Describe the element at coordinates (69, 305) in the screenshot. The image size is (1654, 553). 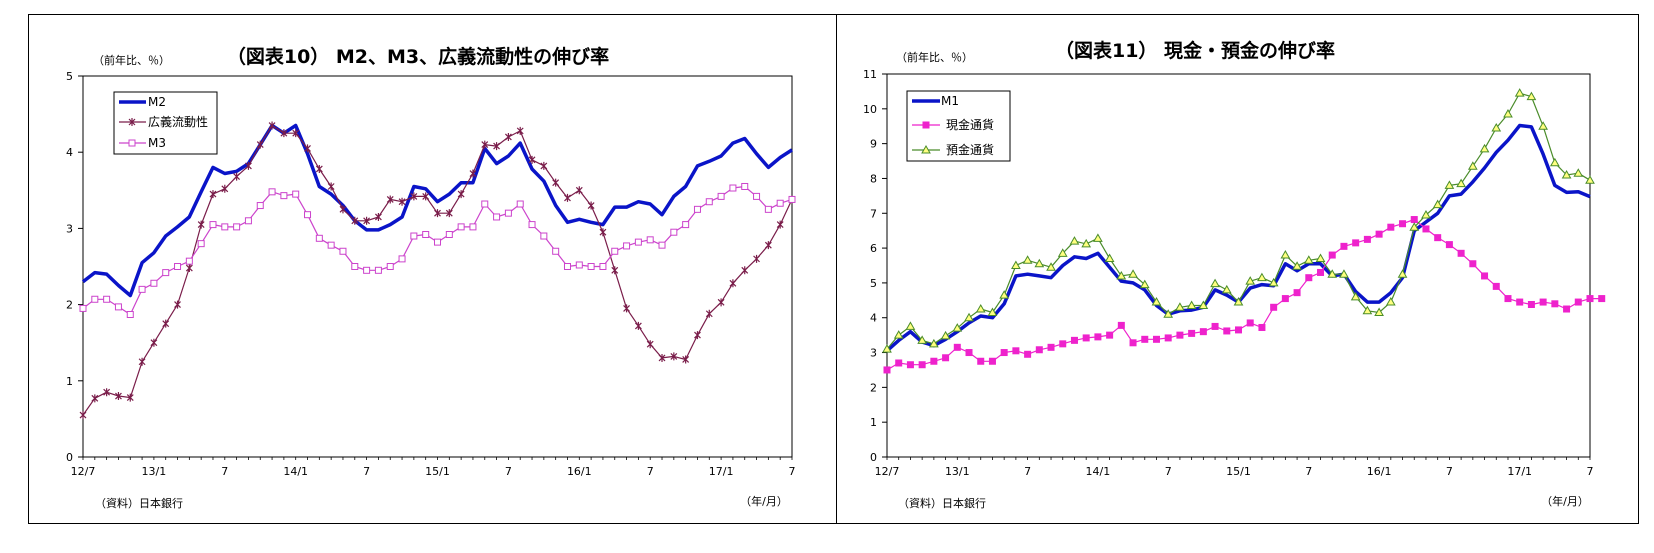
I see `y-tick-label: 2` at that location.